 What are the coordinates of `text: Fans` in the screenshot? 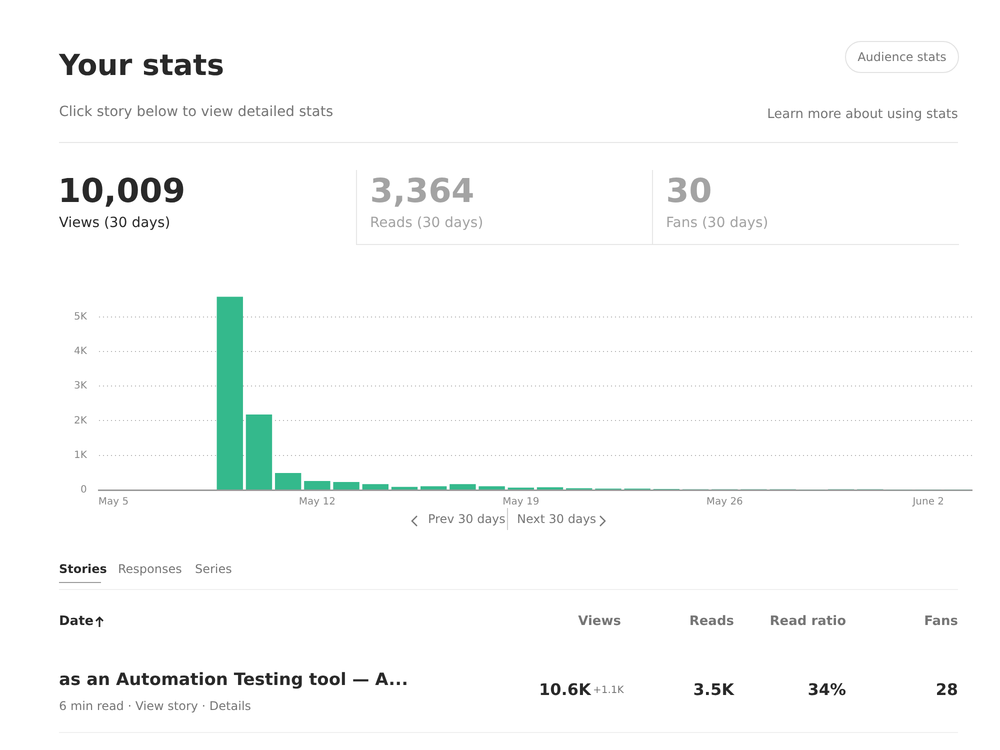 It's located at (941, 621).